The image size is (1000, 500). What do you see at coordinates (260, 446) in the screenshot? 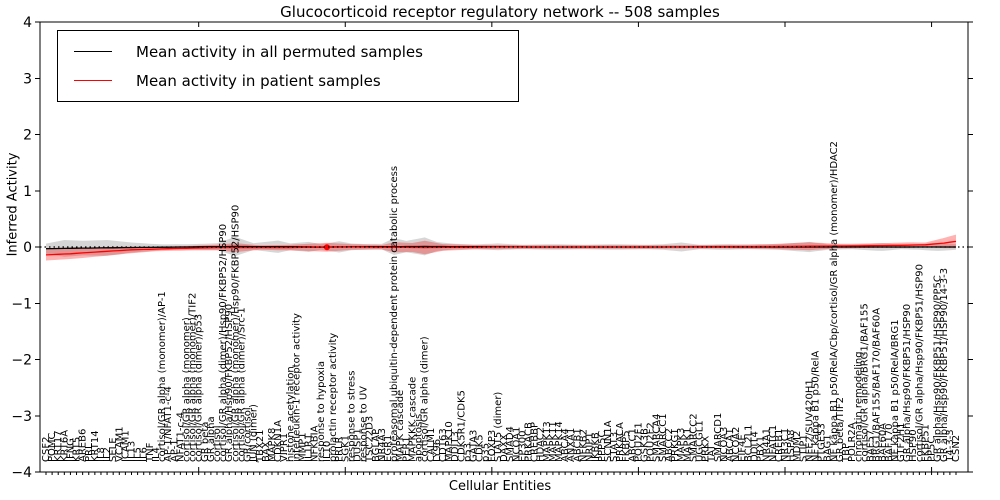
I see `x-tick-label: TBX21` at bounding box center [260, 446].